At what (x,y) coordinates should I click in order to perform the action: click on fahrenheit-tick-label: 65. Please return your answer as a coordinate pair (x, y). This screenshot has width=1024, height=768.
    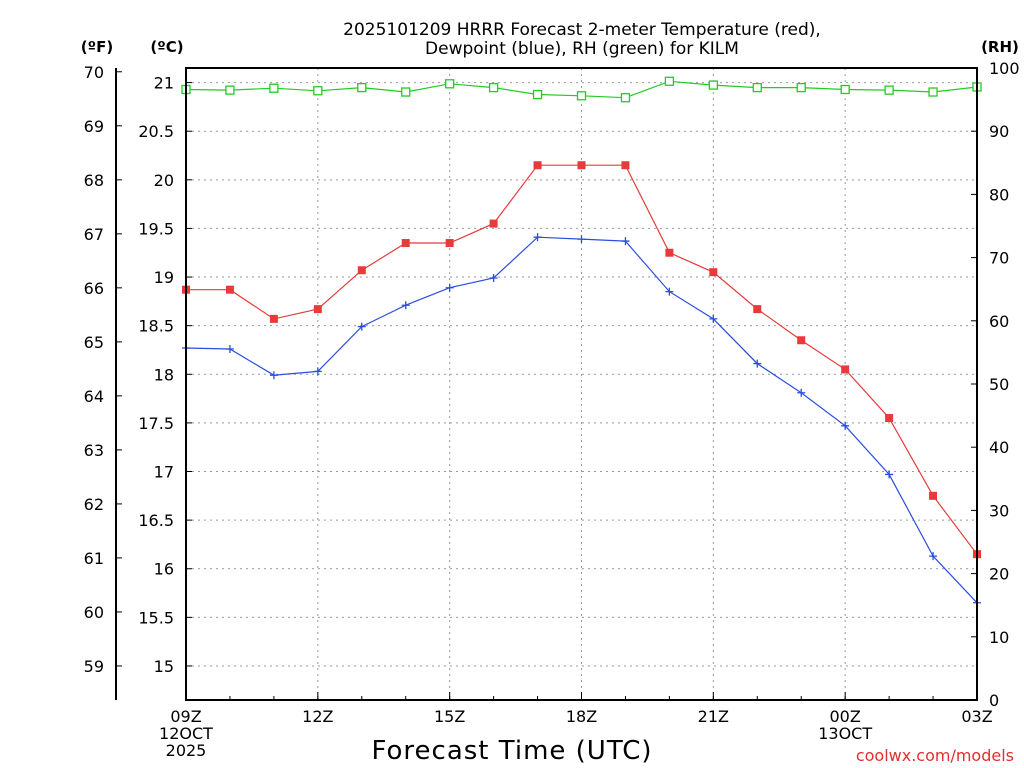
    Looking at the image, I should click on (94, 342).